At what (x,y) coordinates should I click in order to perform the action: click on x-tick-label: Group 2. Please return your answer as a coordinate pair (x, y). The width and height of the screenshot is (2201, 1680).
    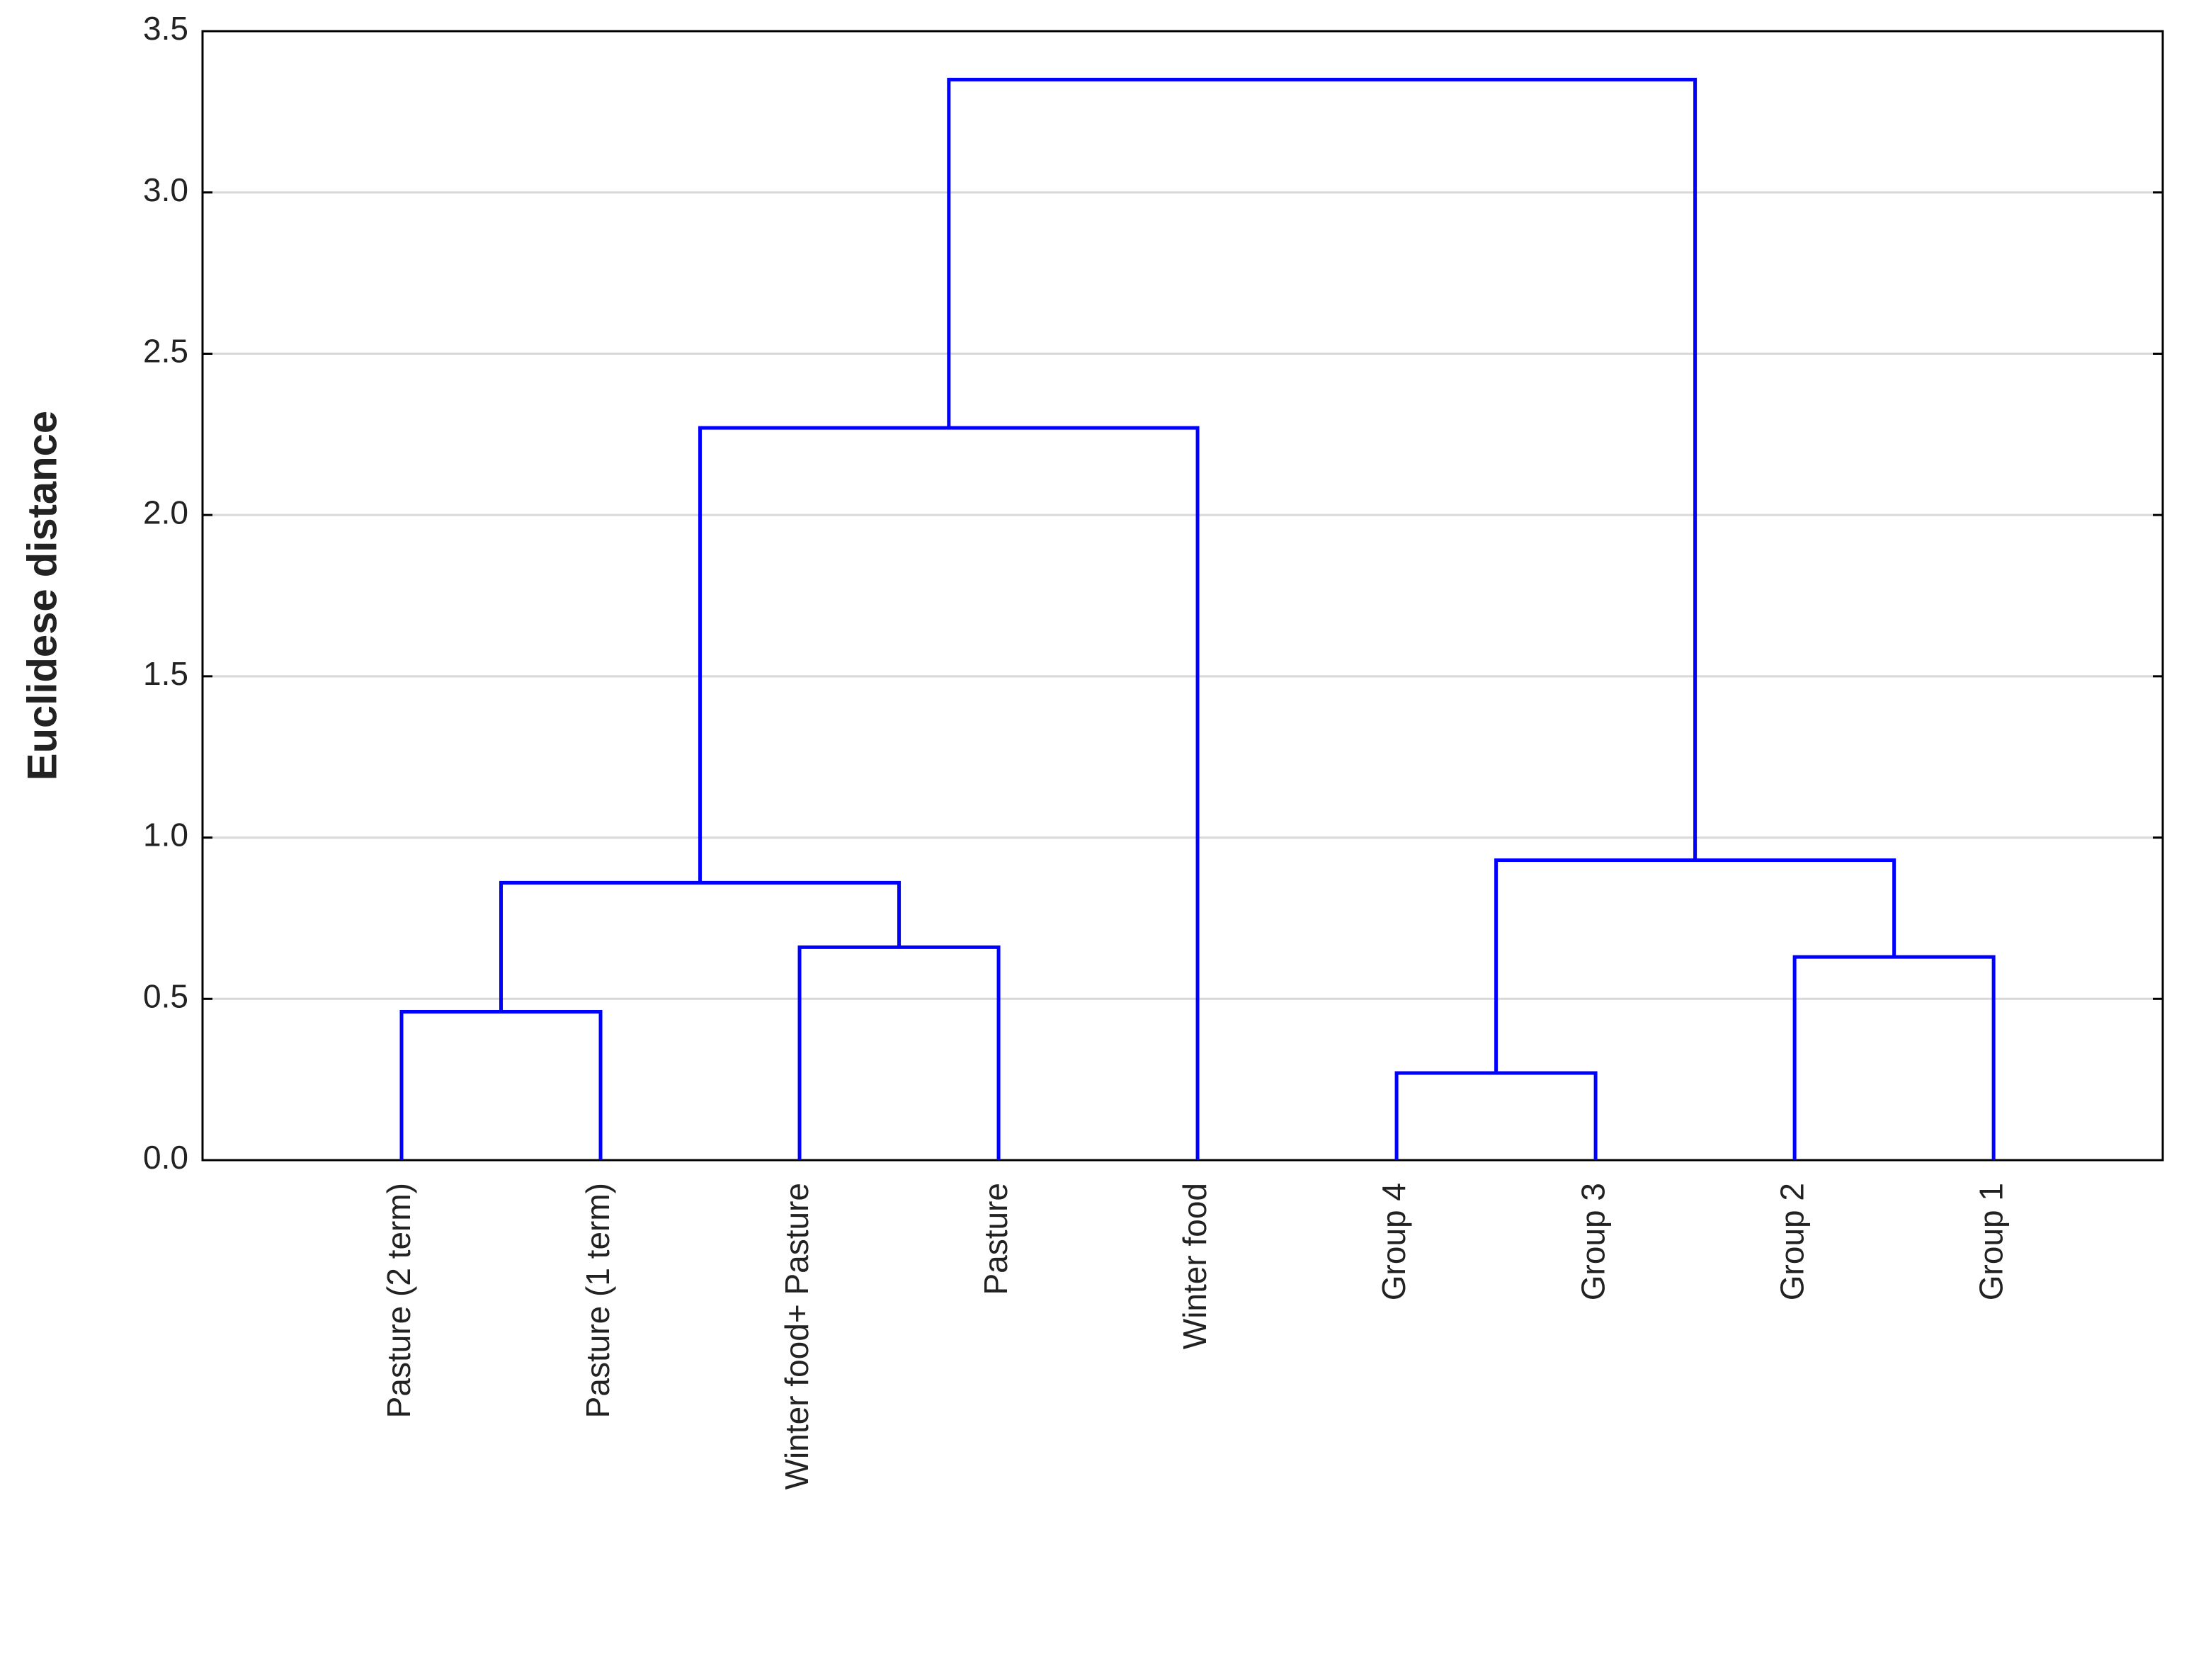
    Looking at the image, I should click on (1791, 1242).